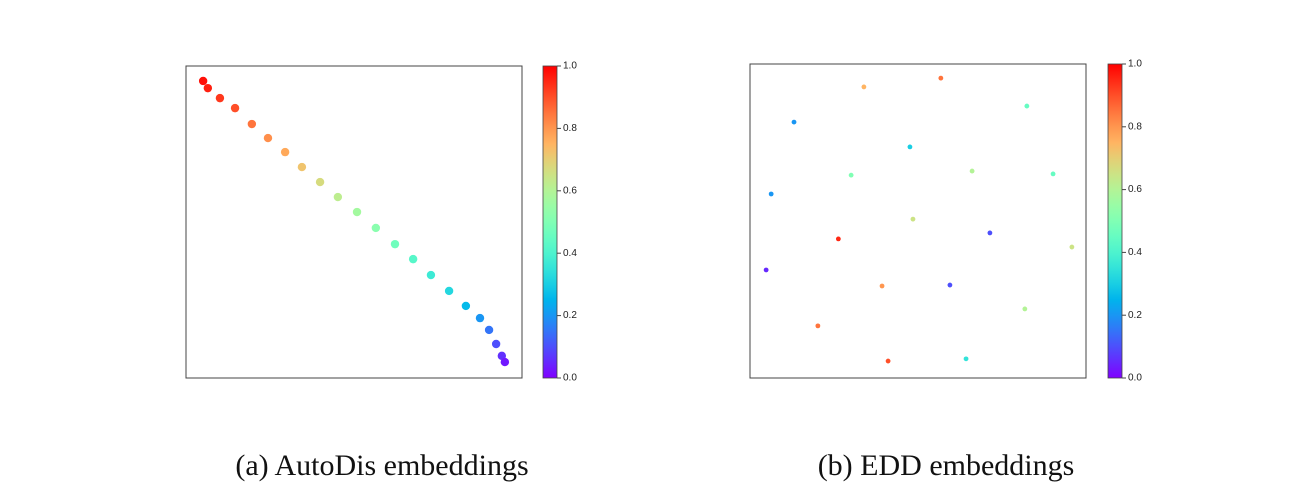 The image size is (1304, 504). I want to click on caption: (b) EDD embeddings, so click(946, 465).